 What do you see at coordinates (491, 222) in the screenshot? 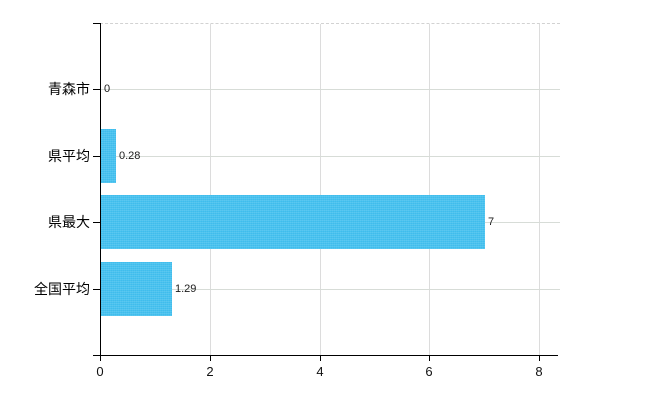
I see `bar-value-label: 7` at bounding box center [491, 222].